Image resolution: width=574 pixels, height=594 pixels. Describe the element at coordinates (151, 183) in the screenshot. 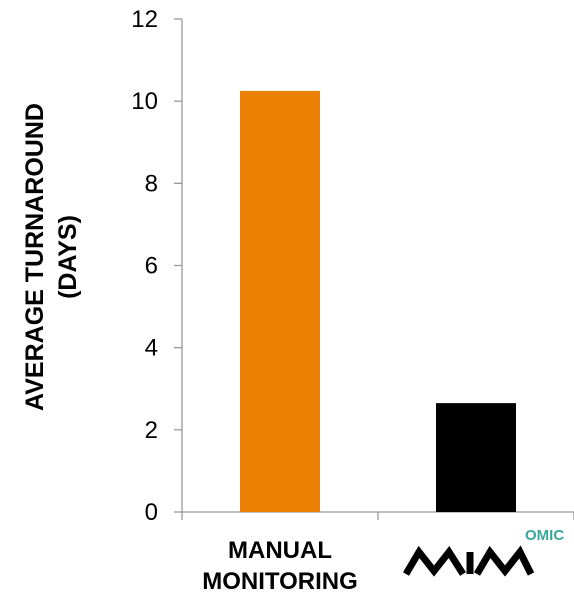

I see `y-tick-label: 8` at that location.